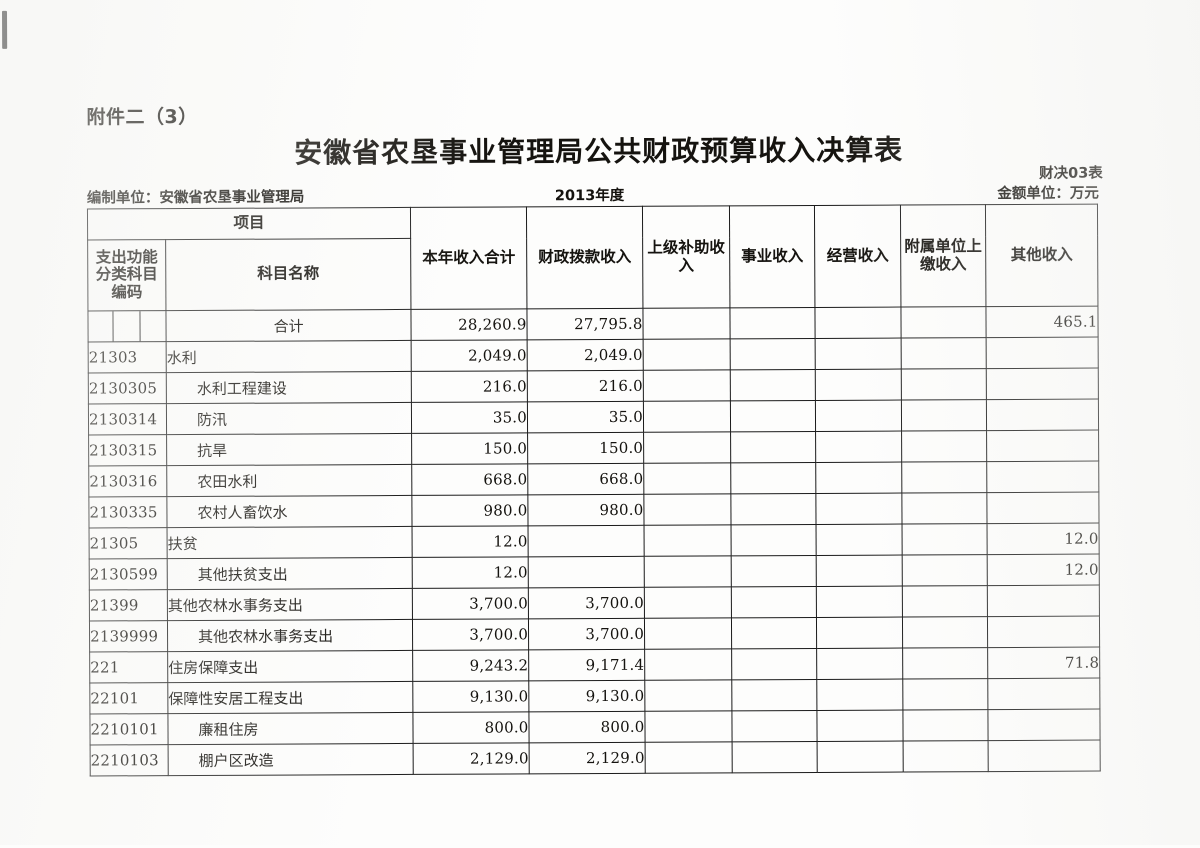 The width and height of the screenshot is (1200, 848). What do you see at coordinates (142, 117) in the screenshot?
I see `attachment-label: 附件二（3）` at bounding box center [142, 117].